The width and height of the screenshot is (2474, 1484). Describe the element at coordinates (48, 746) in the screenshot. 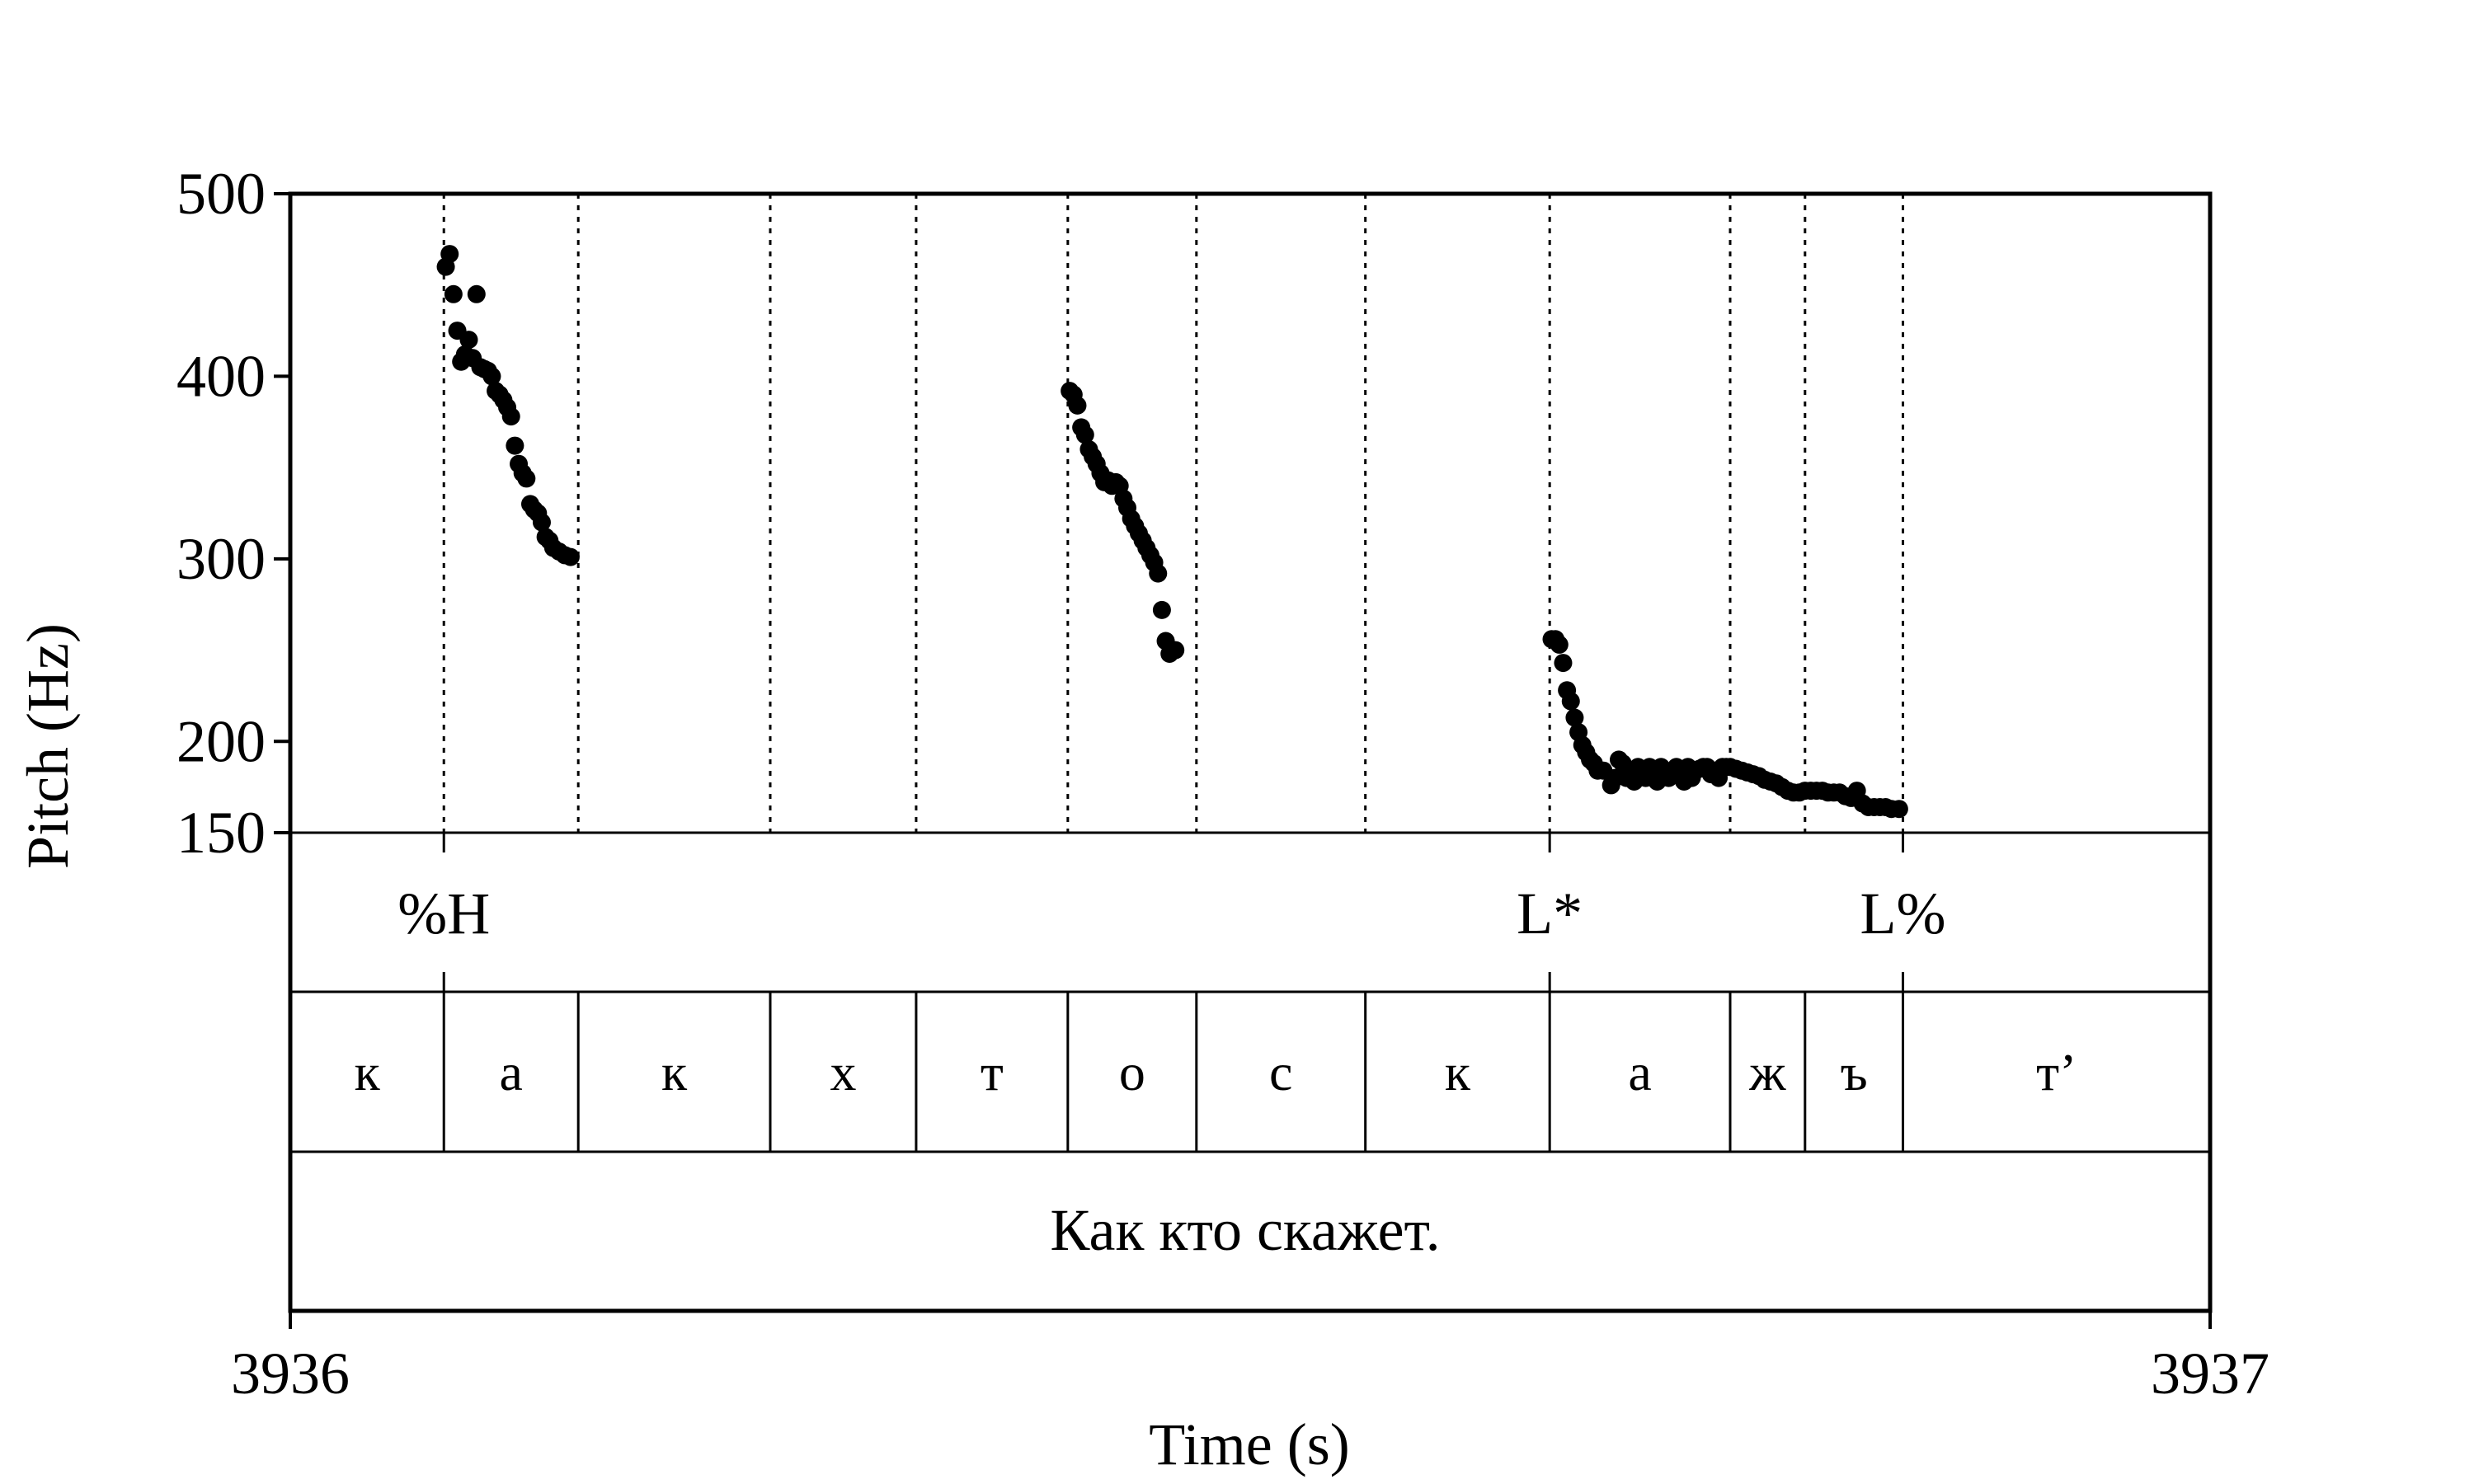

I see `y-axis-title: Pitch (Hz)` at that location.